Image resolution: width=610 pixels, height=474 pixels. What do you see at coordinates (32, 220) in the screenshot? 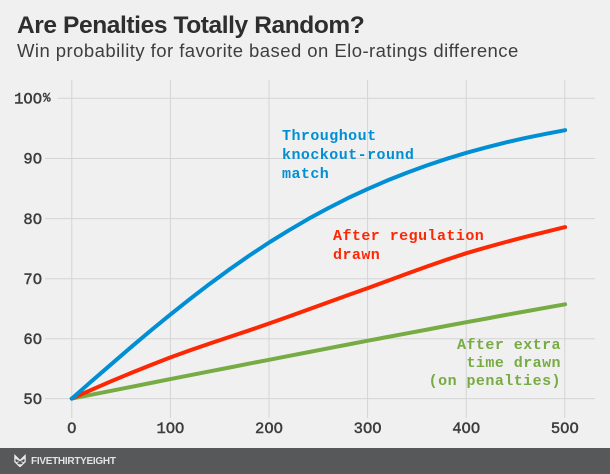
I see `svg-text: 8O` at bounding box center [32, 220].